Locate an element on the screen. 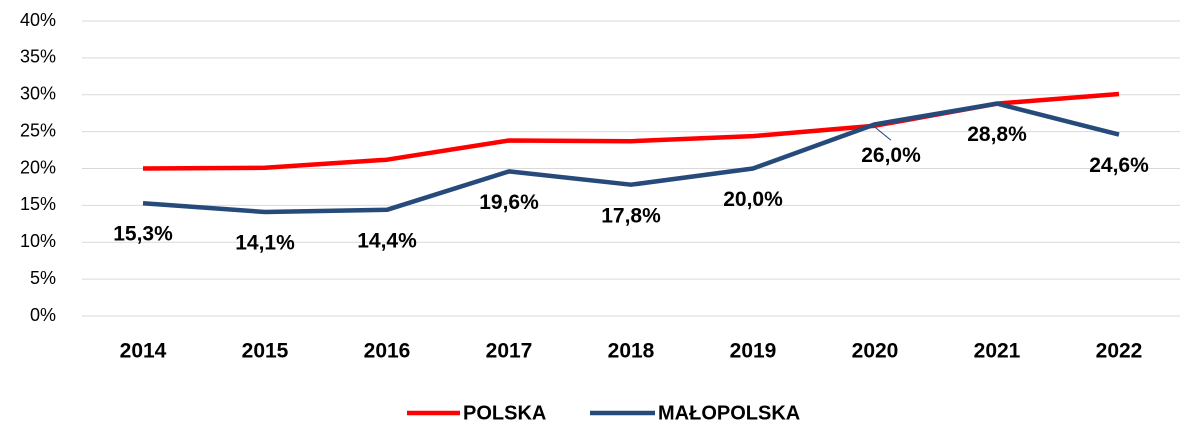  data-label: 24,6% is located at coordinates (1119, 165).